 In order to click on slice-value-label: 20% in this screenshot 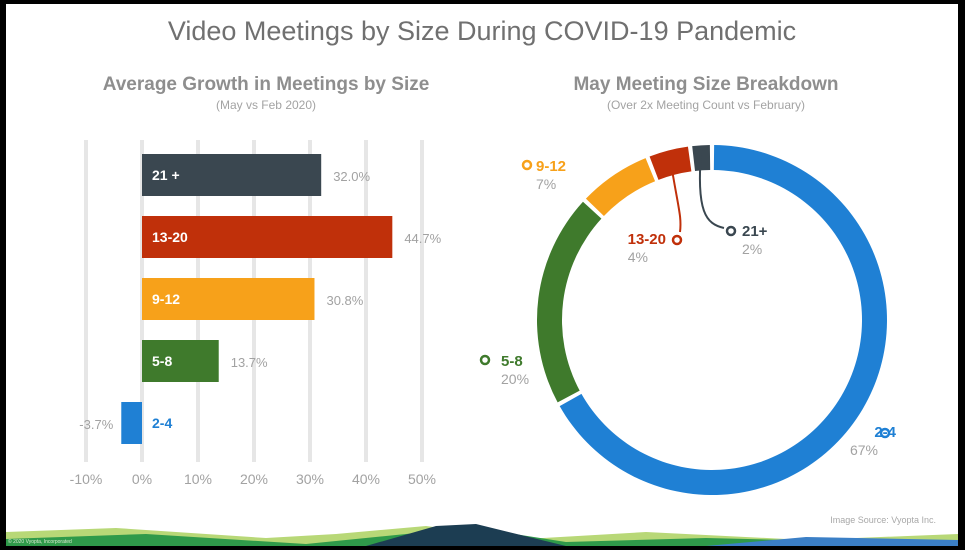, I will do `click(515, 379)`.